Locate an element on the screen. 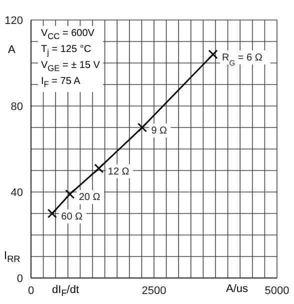 The height and width of the screenshot is (304, 294). text: A/us is located at coordinates (237, 289).